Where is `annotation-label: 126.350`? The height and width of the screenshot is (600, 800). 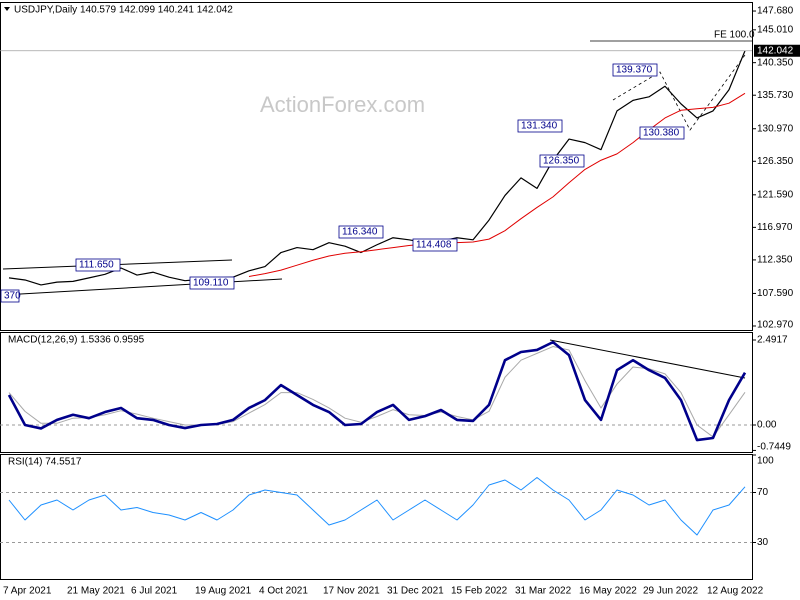 annotation-label: 126.350 is located at coordinates (561, 161).